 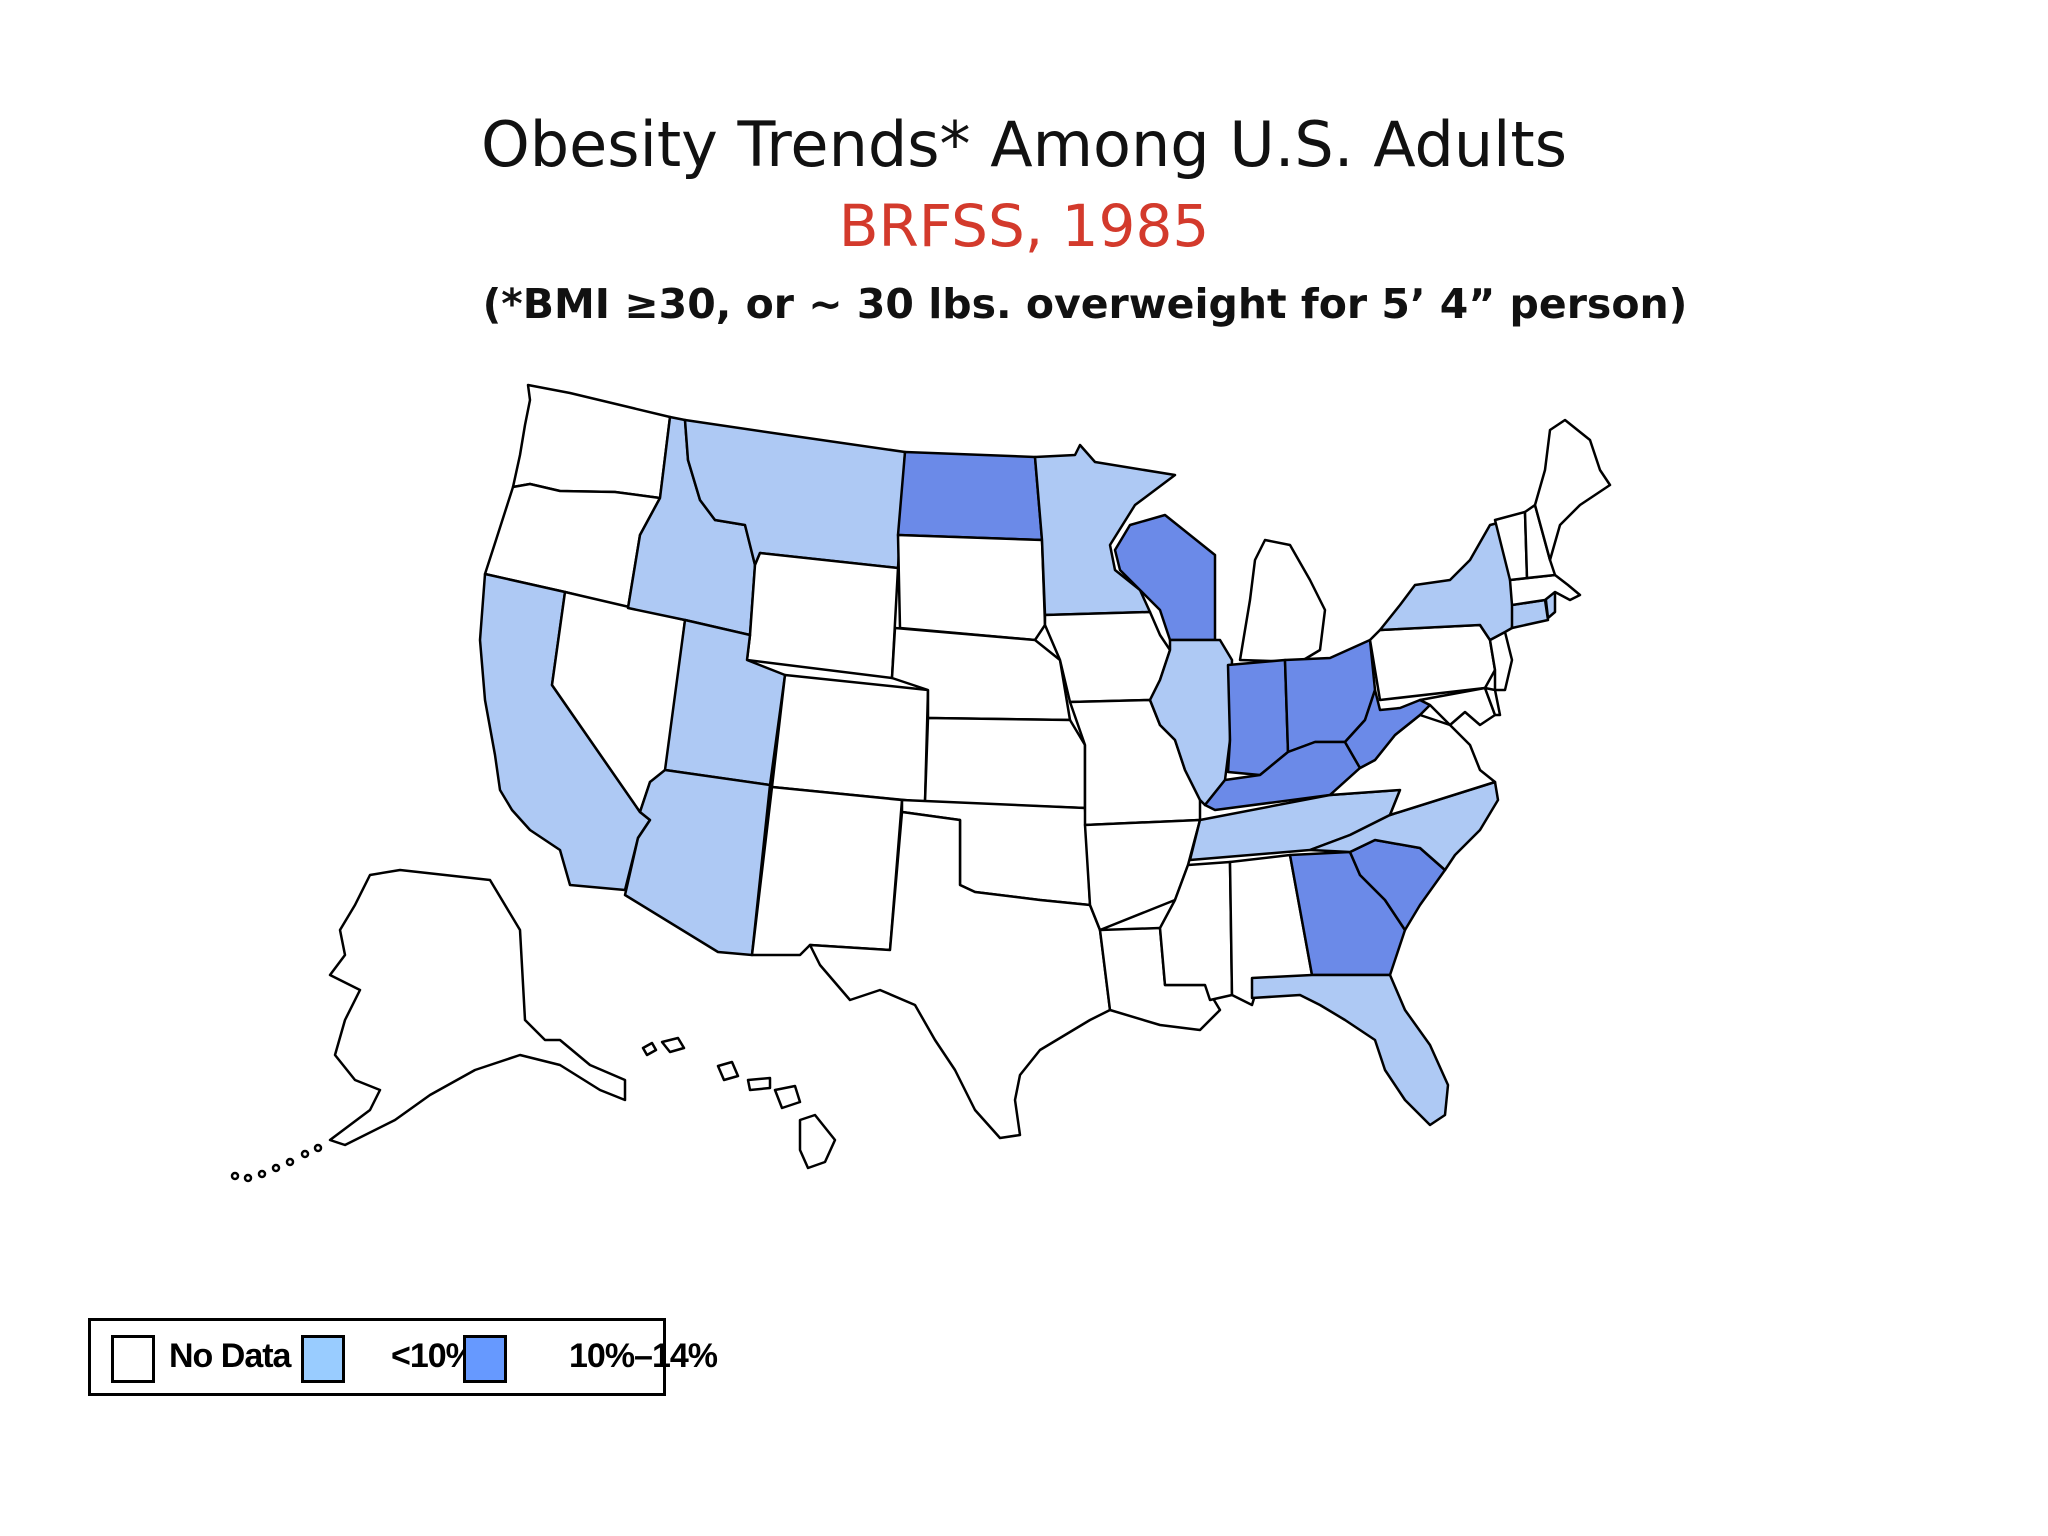 I want to click on hawaii-niihau, so click(x=649, y=1049).